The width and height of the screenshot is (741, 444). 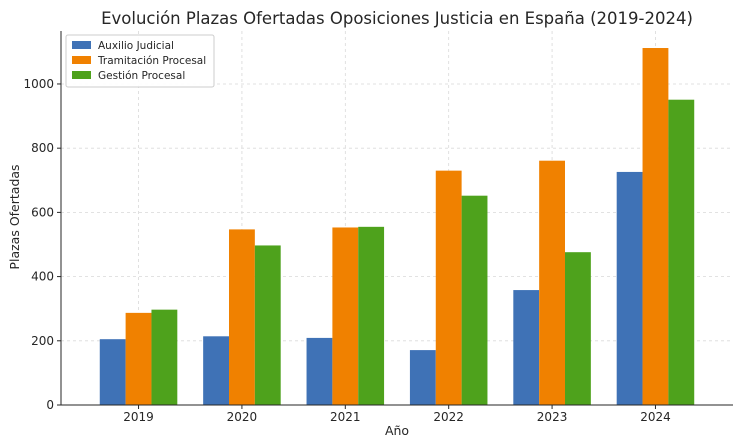 I want to click on y-tick-label: 200, so click(x=42, y=341).